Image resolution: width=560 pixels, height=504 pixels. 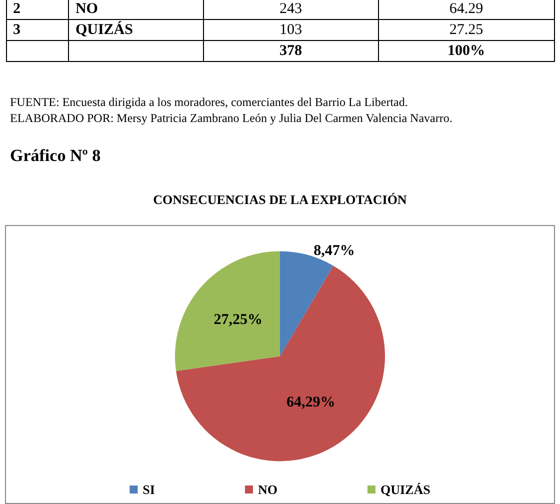 What do you see at coordinates (136, 30) in the screenshot?
I see `text: QUIZÁS` at bounding box center [136, 30].